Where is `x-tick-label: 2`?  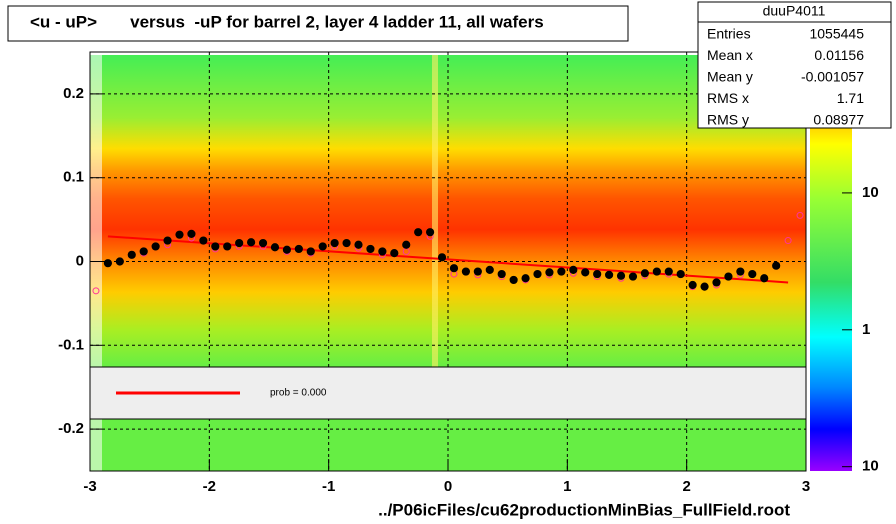
x-tick-label: 2 is located at coordinates (686, 486).